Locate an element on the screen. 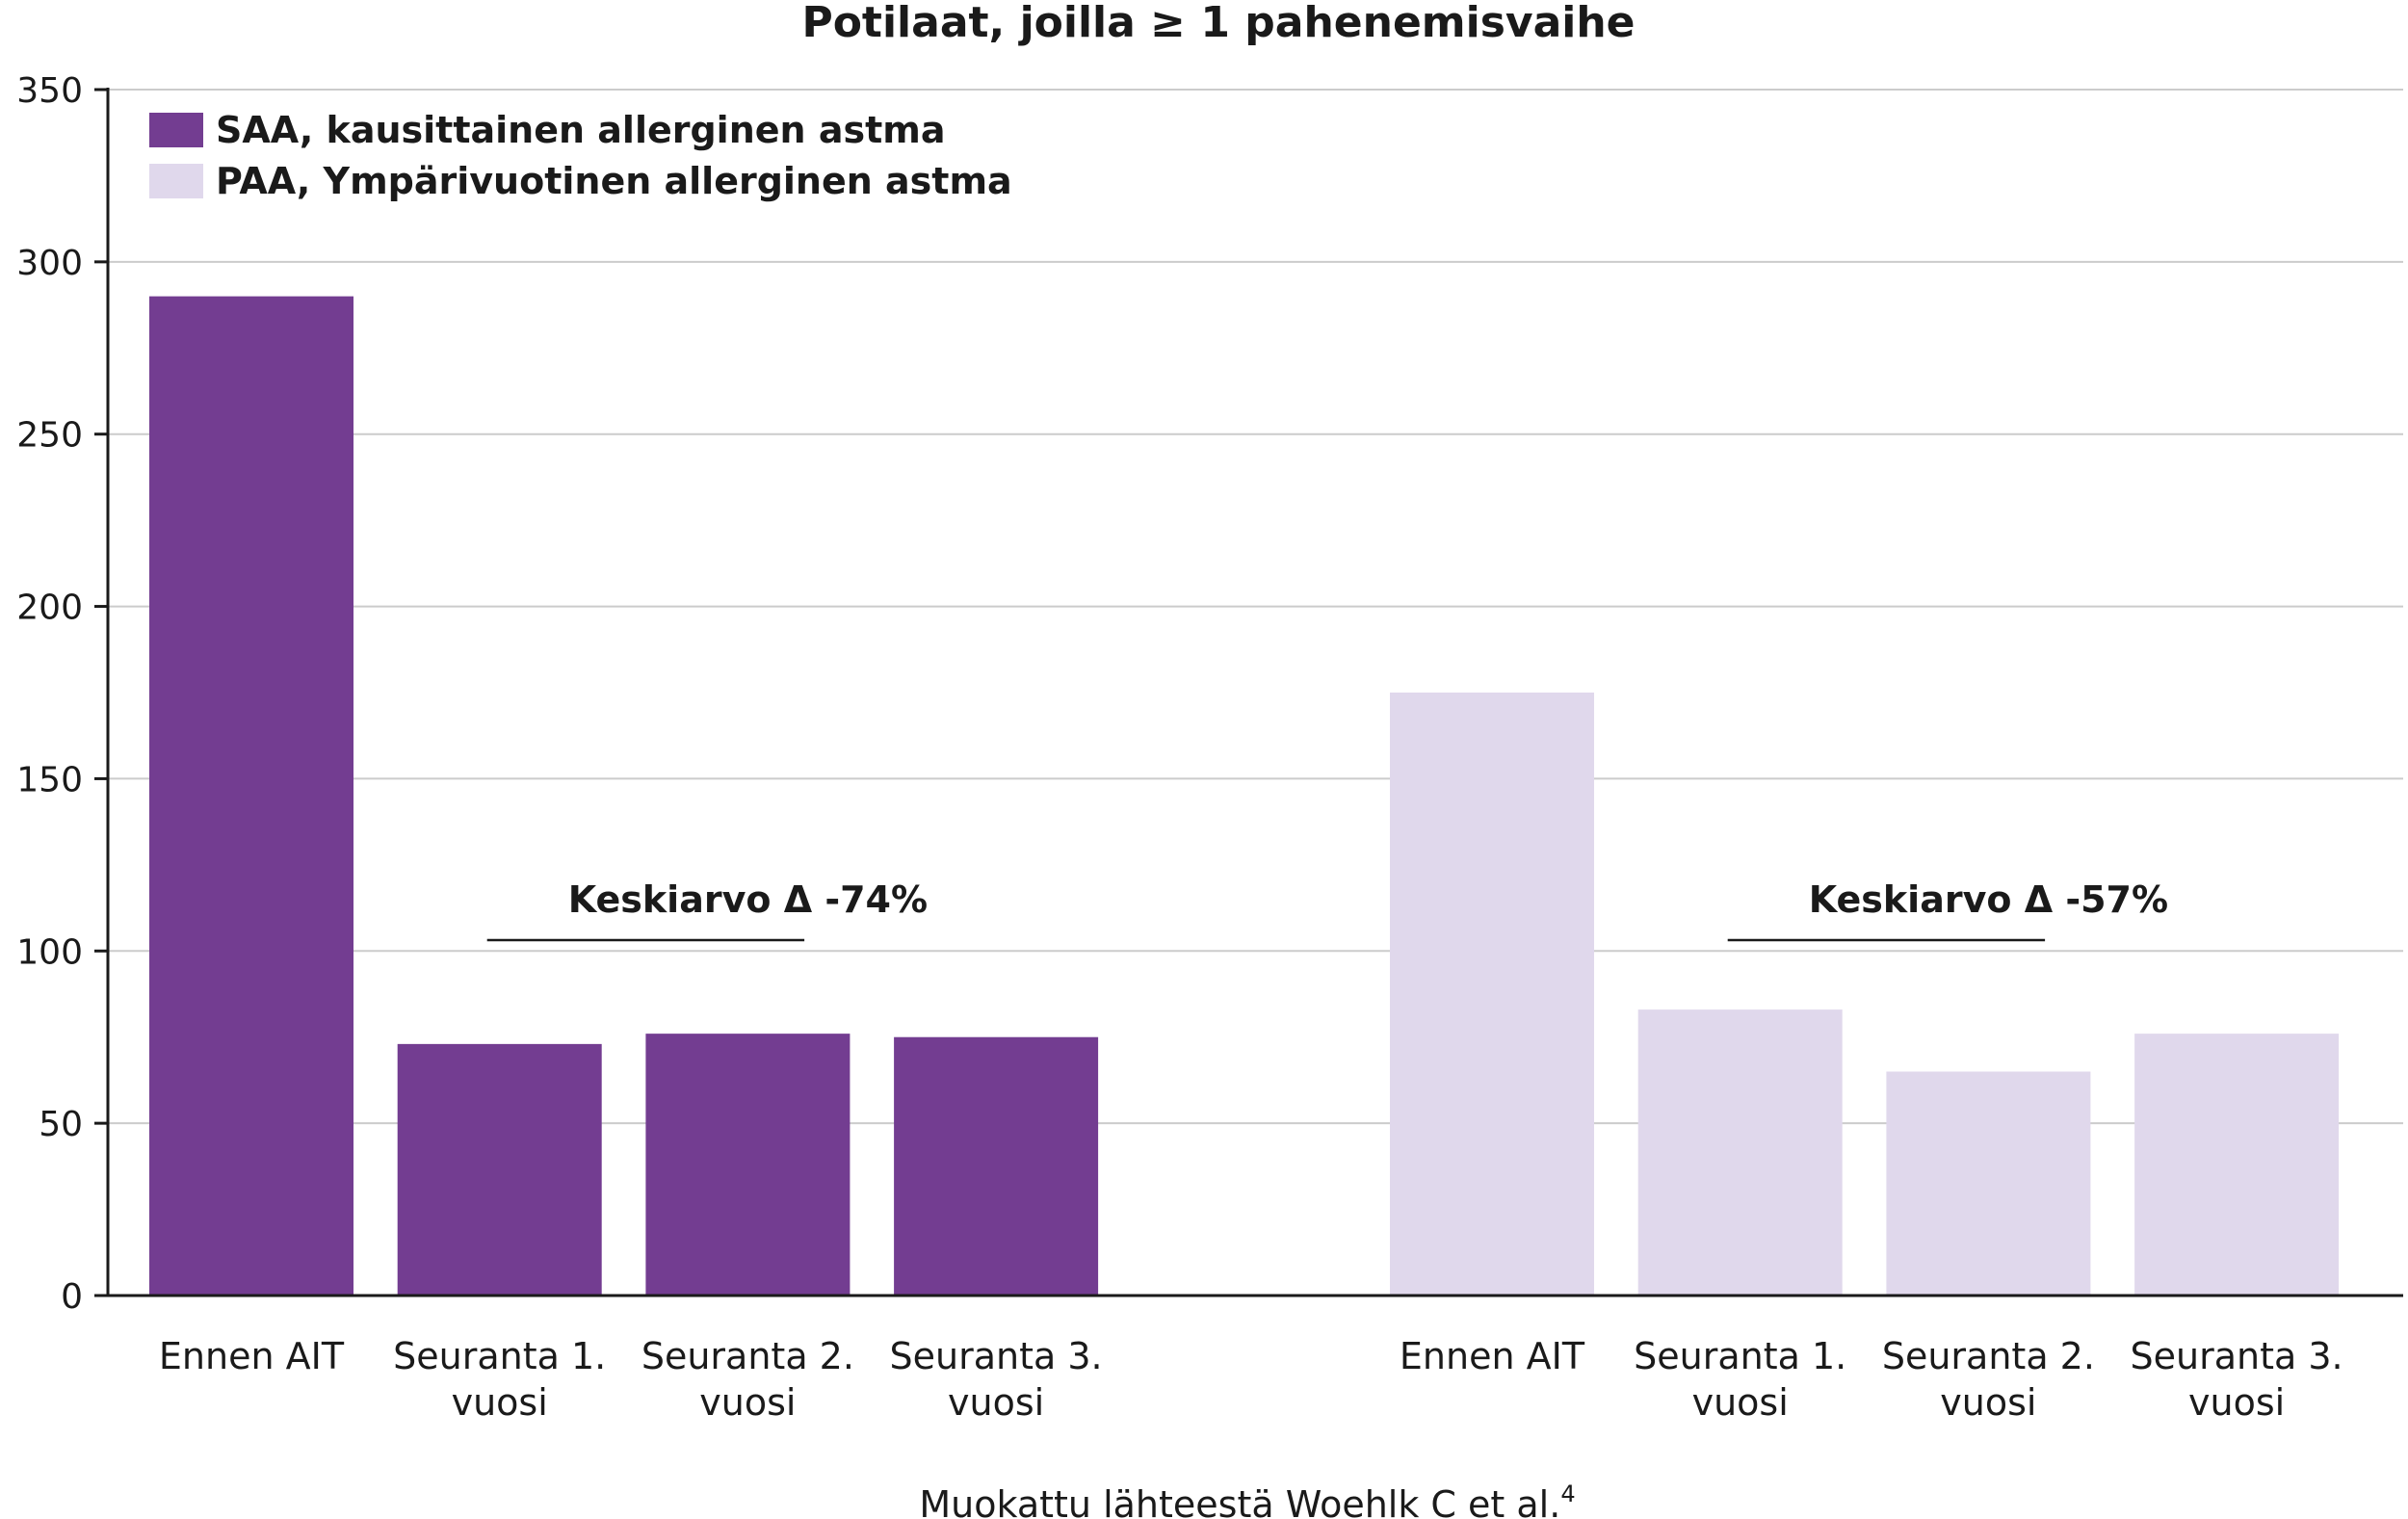  y-tick-label: 0 is located at coordinates (72, 1297).